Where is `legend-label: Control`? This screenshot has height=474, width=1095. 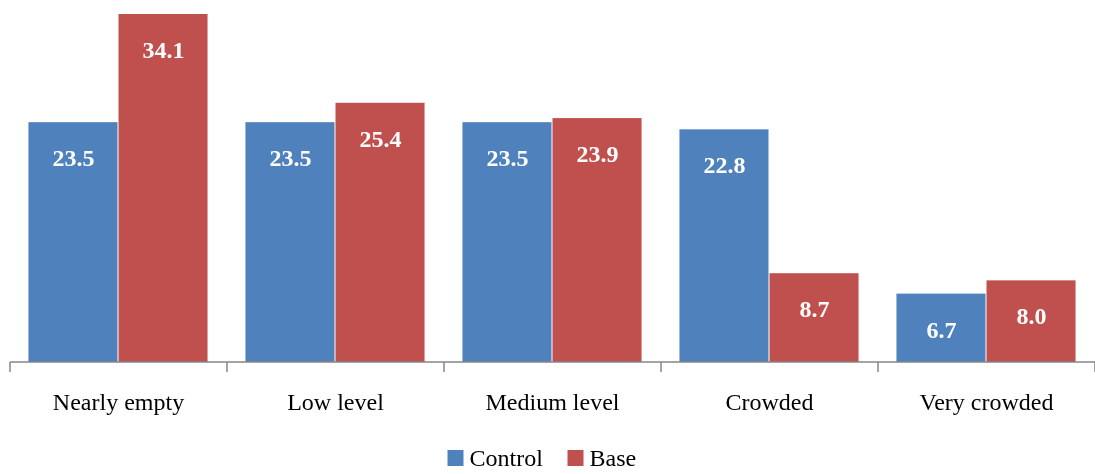
legend-label: Control is located at coordinates (506, 458).